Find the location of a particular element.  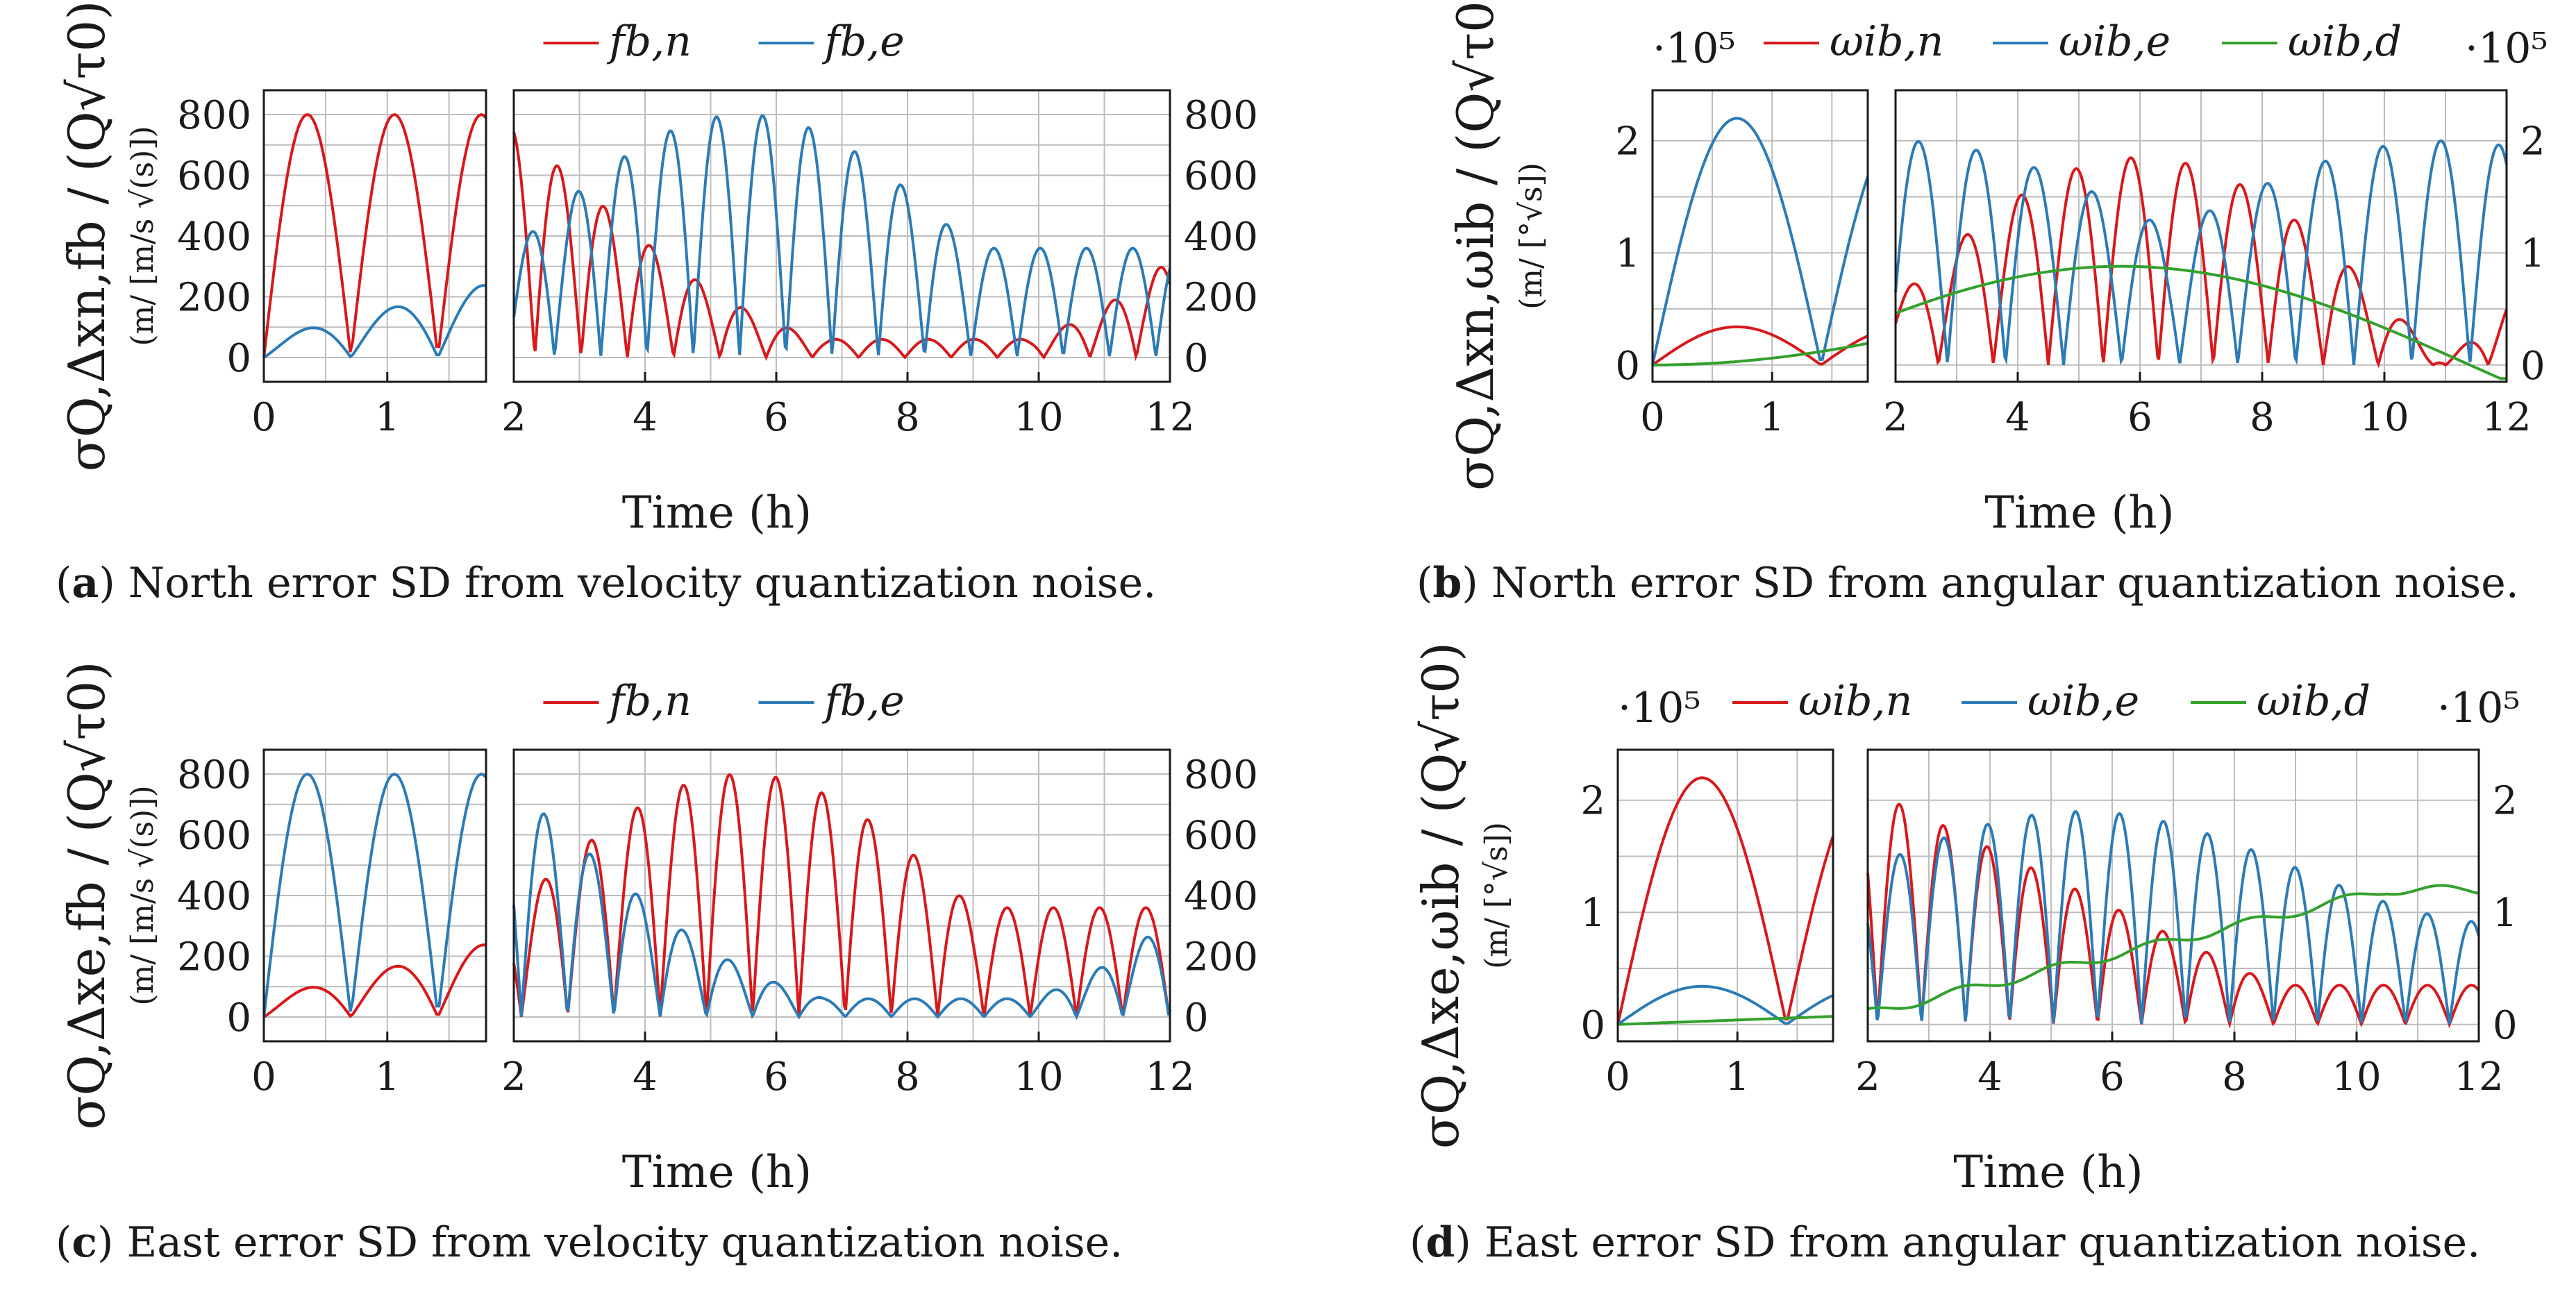

legend-label: ωib,n is located at coordinates (1886, 41).